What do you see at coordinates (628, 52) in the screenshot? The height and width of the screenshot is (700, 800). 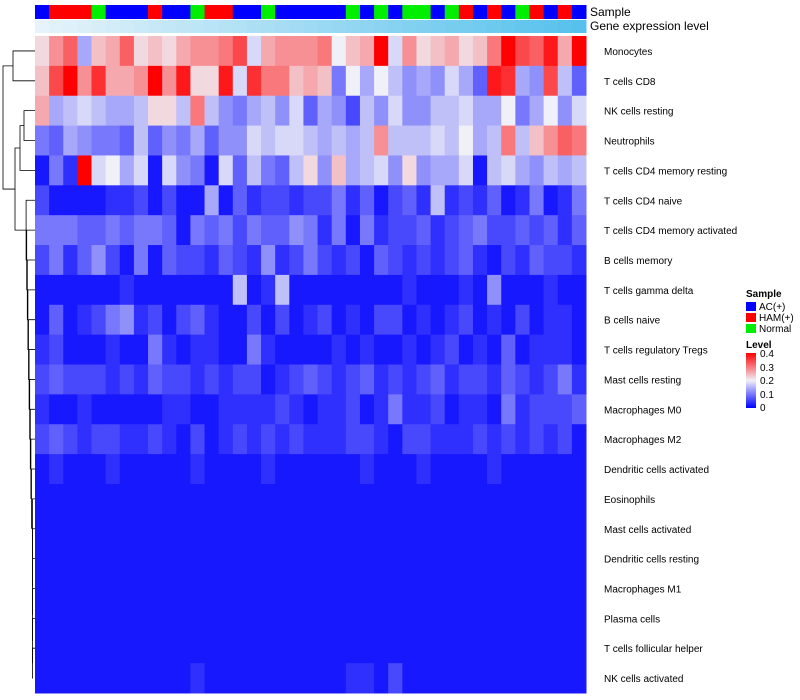 I see `row-label: Monocytes` at bounding box center [628, 52].